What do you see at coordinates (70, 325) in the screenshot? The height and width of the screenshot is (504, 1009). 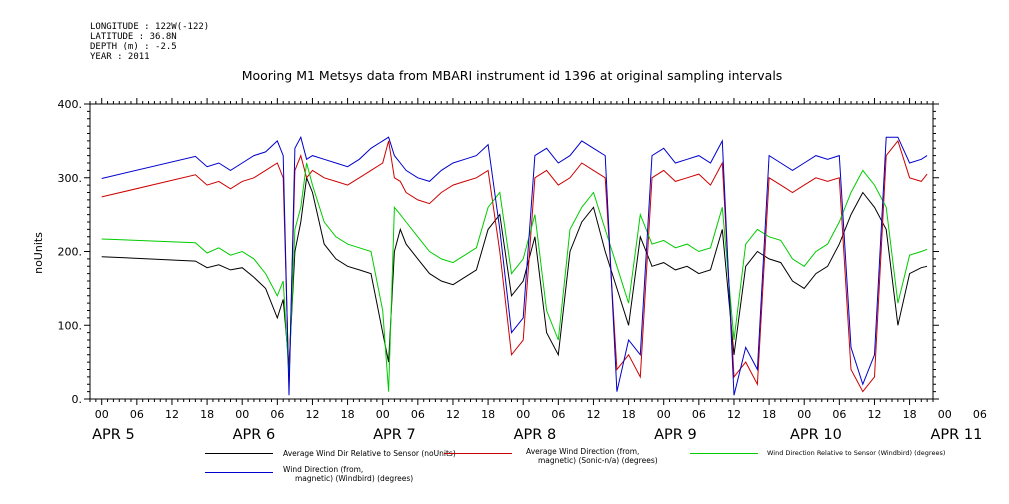 I see `y-tick-label: 100.` at bounding box center [70, 325].